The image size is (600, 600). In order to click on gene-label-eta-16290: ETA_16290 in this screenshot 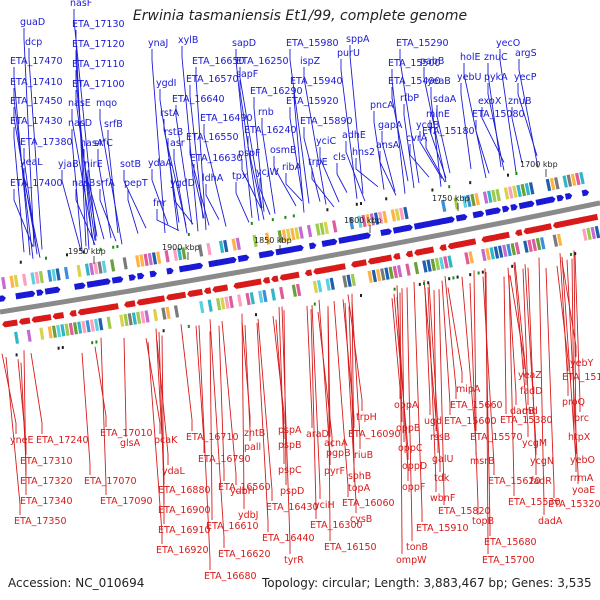, I will do `click(276, 91)`.